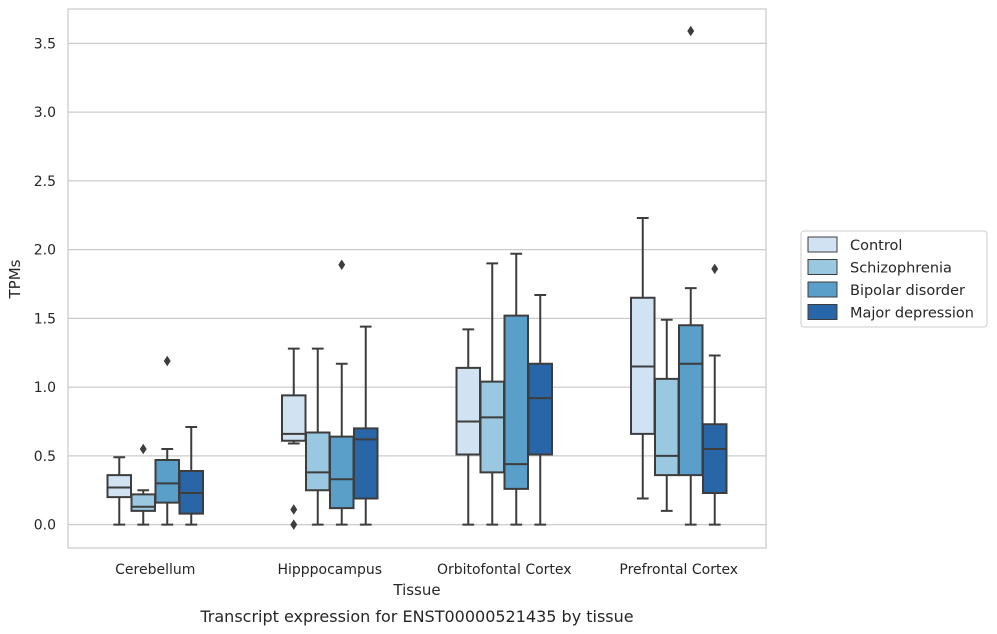 The height and width of the screenshot is (634, 997). What do you see at coordinates (678, 570) in the screenshot?
I see `x-tick-label: Prefrontal Cortex` at bounding box center [678, 570].